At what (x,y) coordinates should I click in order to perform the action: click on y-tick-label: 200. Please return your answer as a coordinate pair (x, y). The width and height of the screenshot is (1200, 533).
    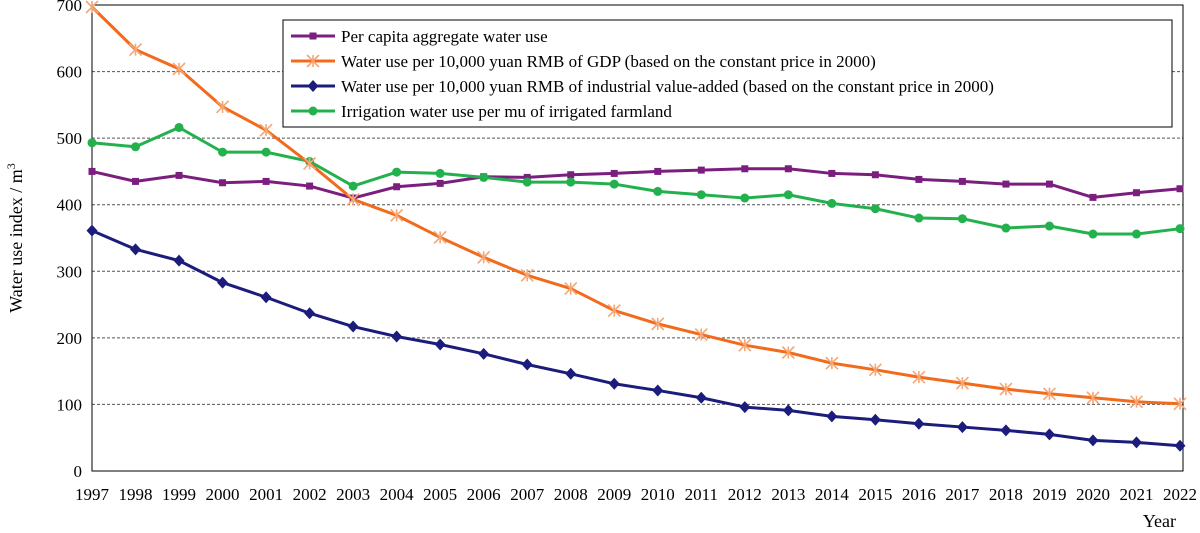
    Looking at the image, I should click on (70, 338).